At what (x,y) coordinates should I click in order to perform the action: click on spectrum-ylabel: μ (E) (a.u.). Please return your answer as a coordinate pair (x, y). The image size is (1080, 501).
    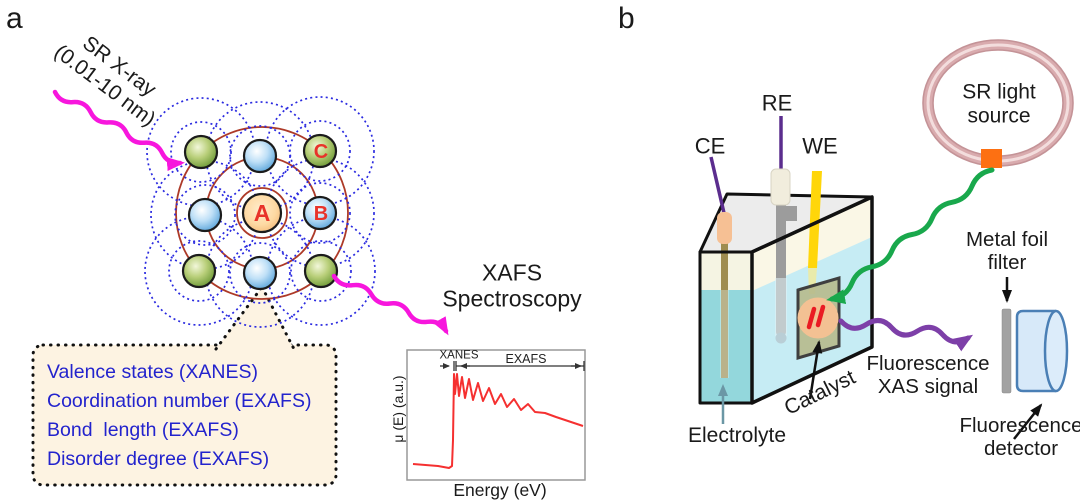
    Looking at the image, I should click on (398, 409).